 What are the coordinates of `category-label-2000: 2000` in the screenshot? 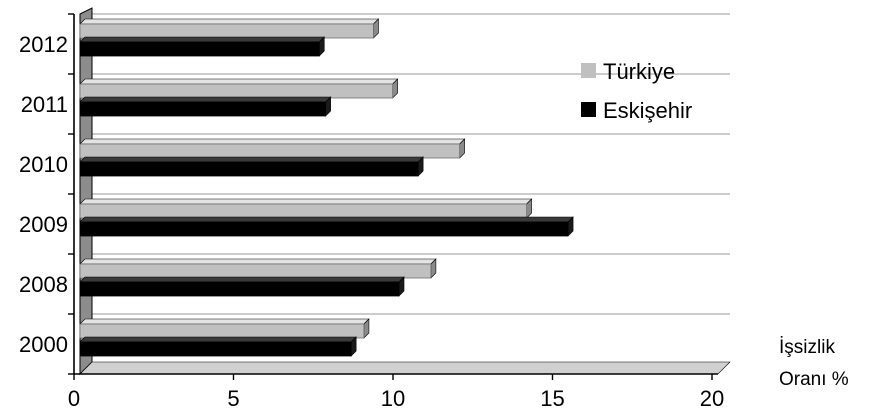 It's located at (43, 344).